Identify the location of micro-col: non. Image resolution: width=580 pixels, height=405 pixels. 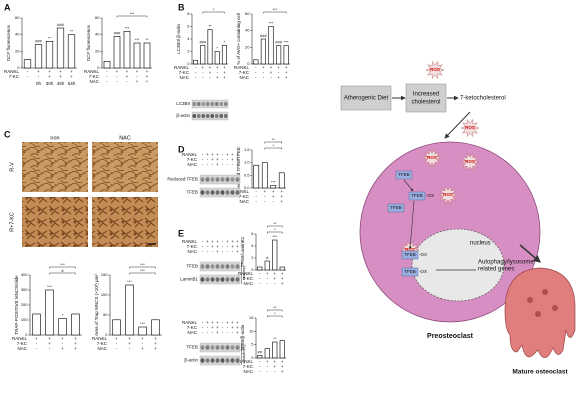
(54, 138).